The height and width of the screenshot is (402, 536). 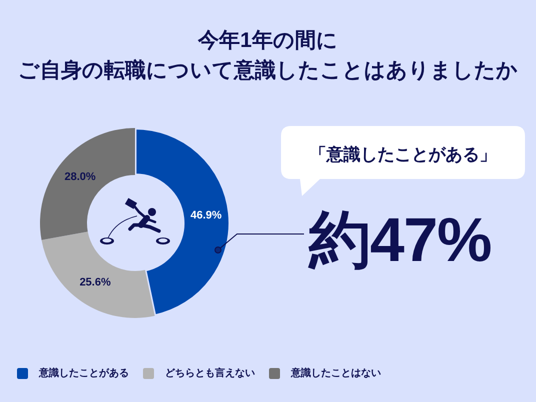 I want to click on text: 約47%, so click(x=400, y=241).